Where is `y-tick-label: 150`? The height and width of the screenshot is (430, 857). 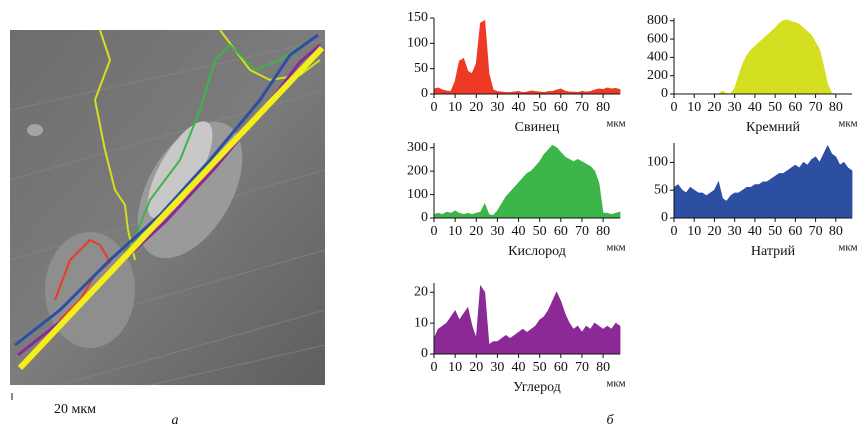
y-tick-label: 150 is located at coordinates (417, 17).